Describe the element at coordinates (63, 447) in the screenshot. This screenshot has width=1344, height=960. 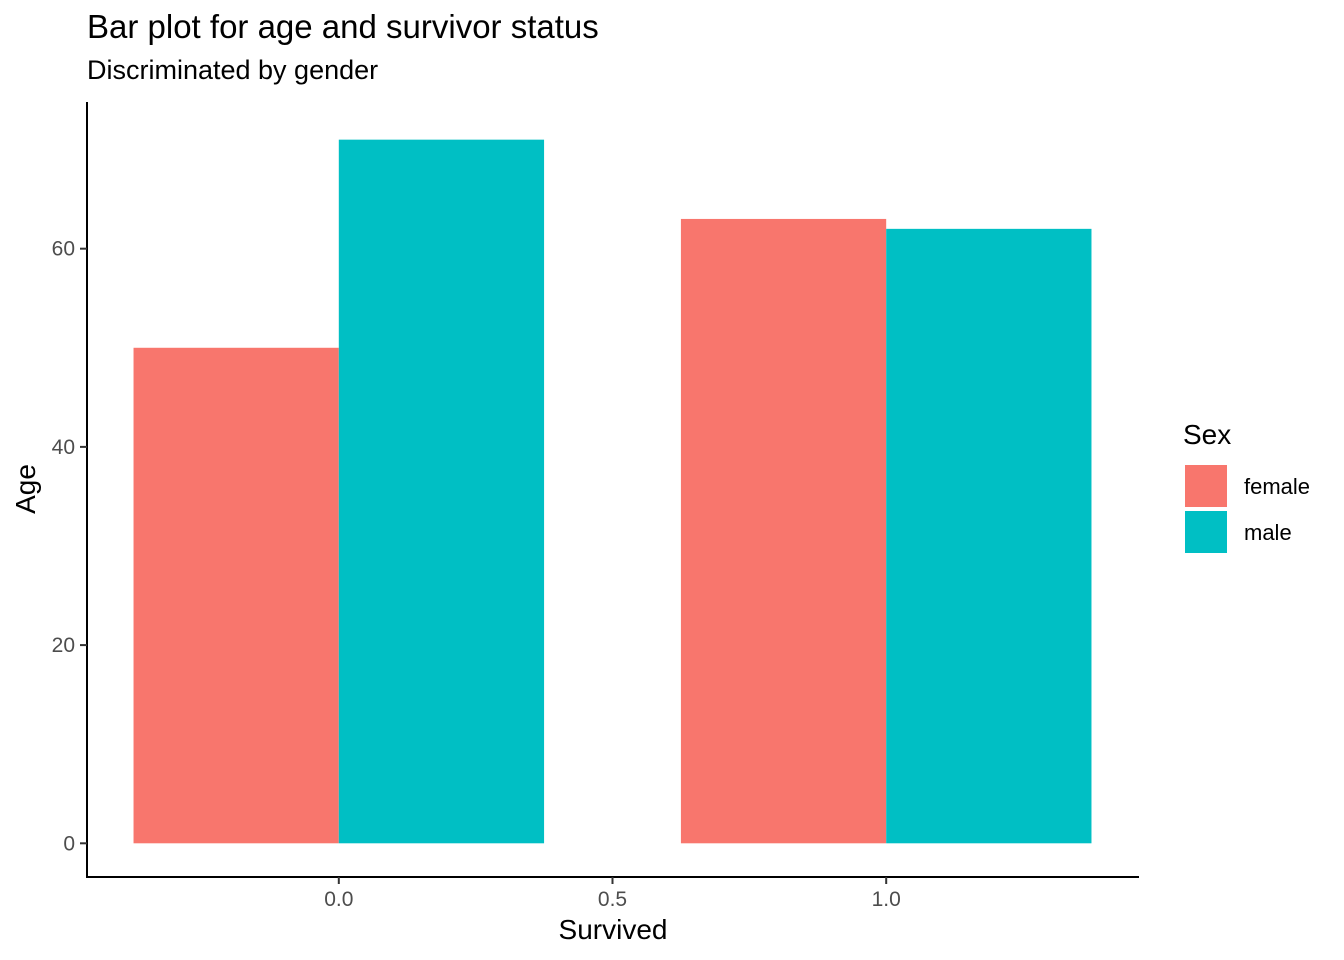
I see `y-tick-label: 40` at that location.